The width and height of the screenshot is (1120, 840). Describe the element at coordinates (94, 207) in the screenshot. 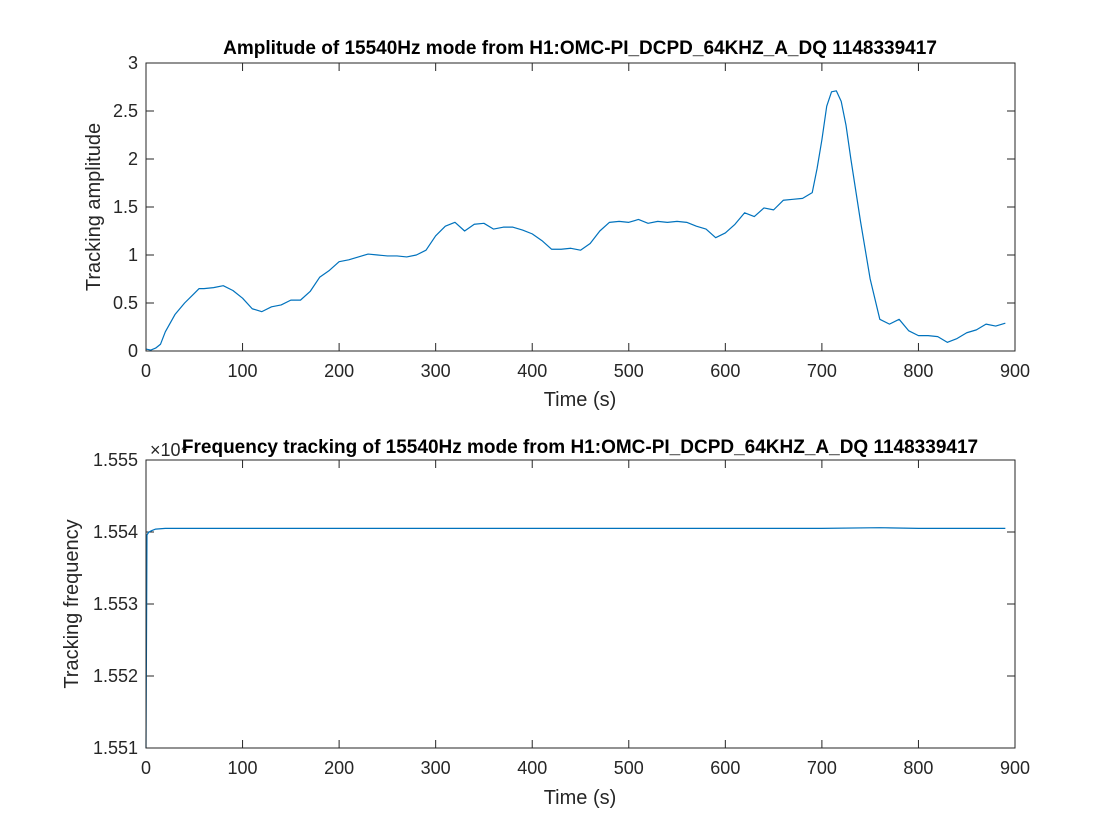

I see `y-axis-label: Tracking amplitude` at that location.